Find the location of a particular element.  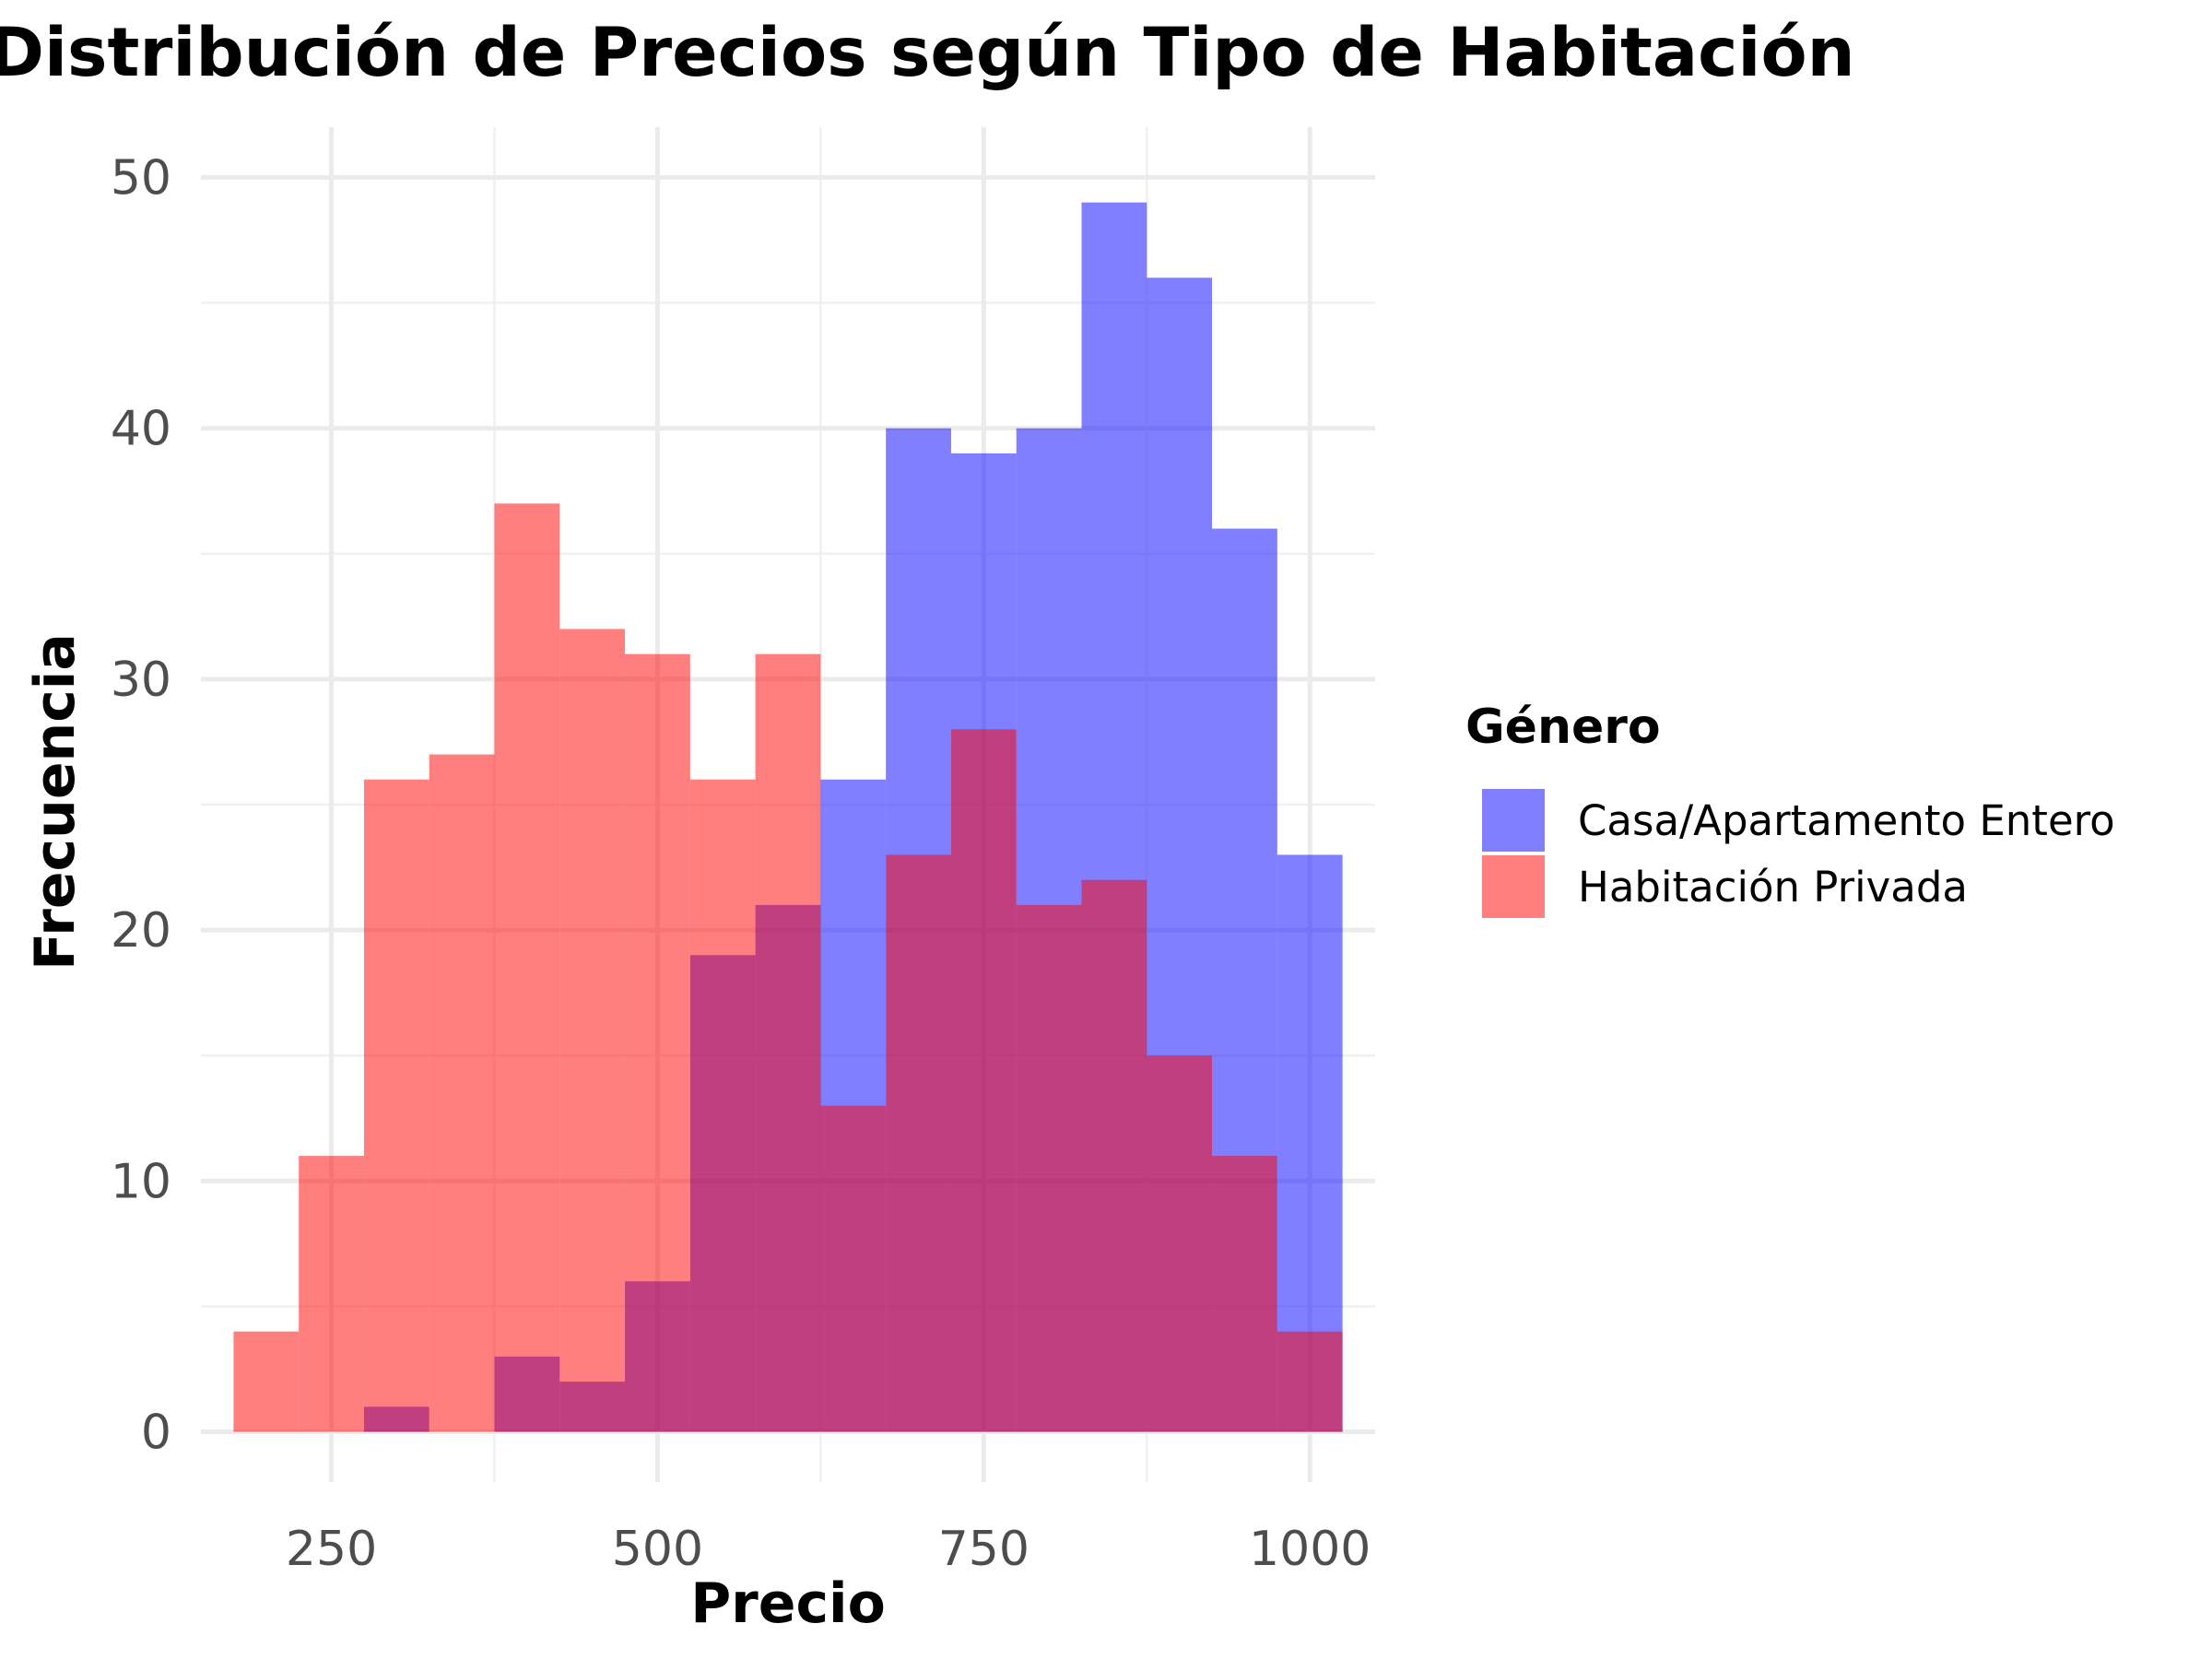

y-tick-label: 10 is located at coordinates (141, 1181).